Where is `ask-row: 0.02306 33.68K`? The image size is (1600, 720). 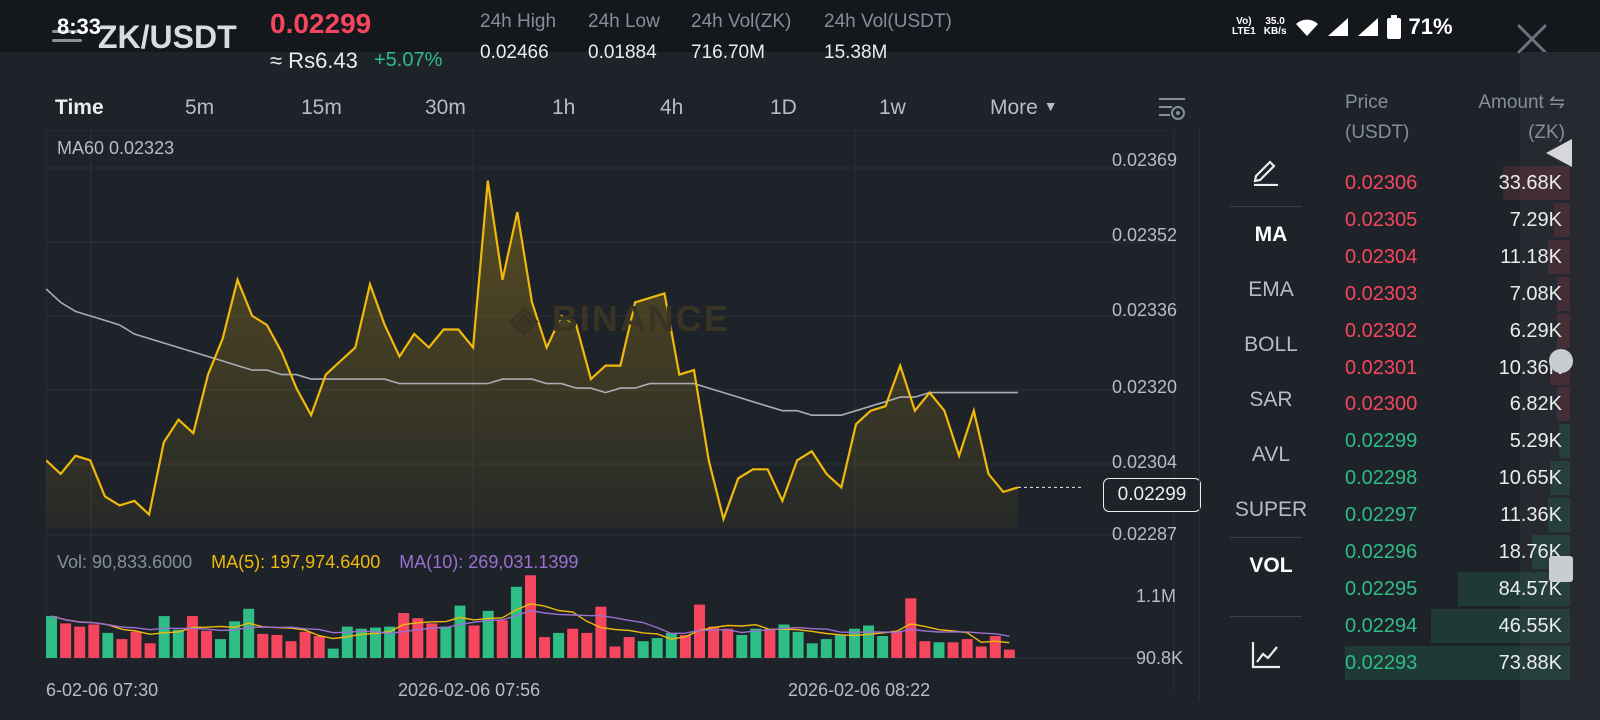 ask-row: 0.02306 33.68K is located at coordinates (1457, 183).